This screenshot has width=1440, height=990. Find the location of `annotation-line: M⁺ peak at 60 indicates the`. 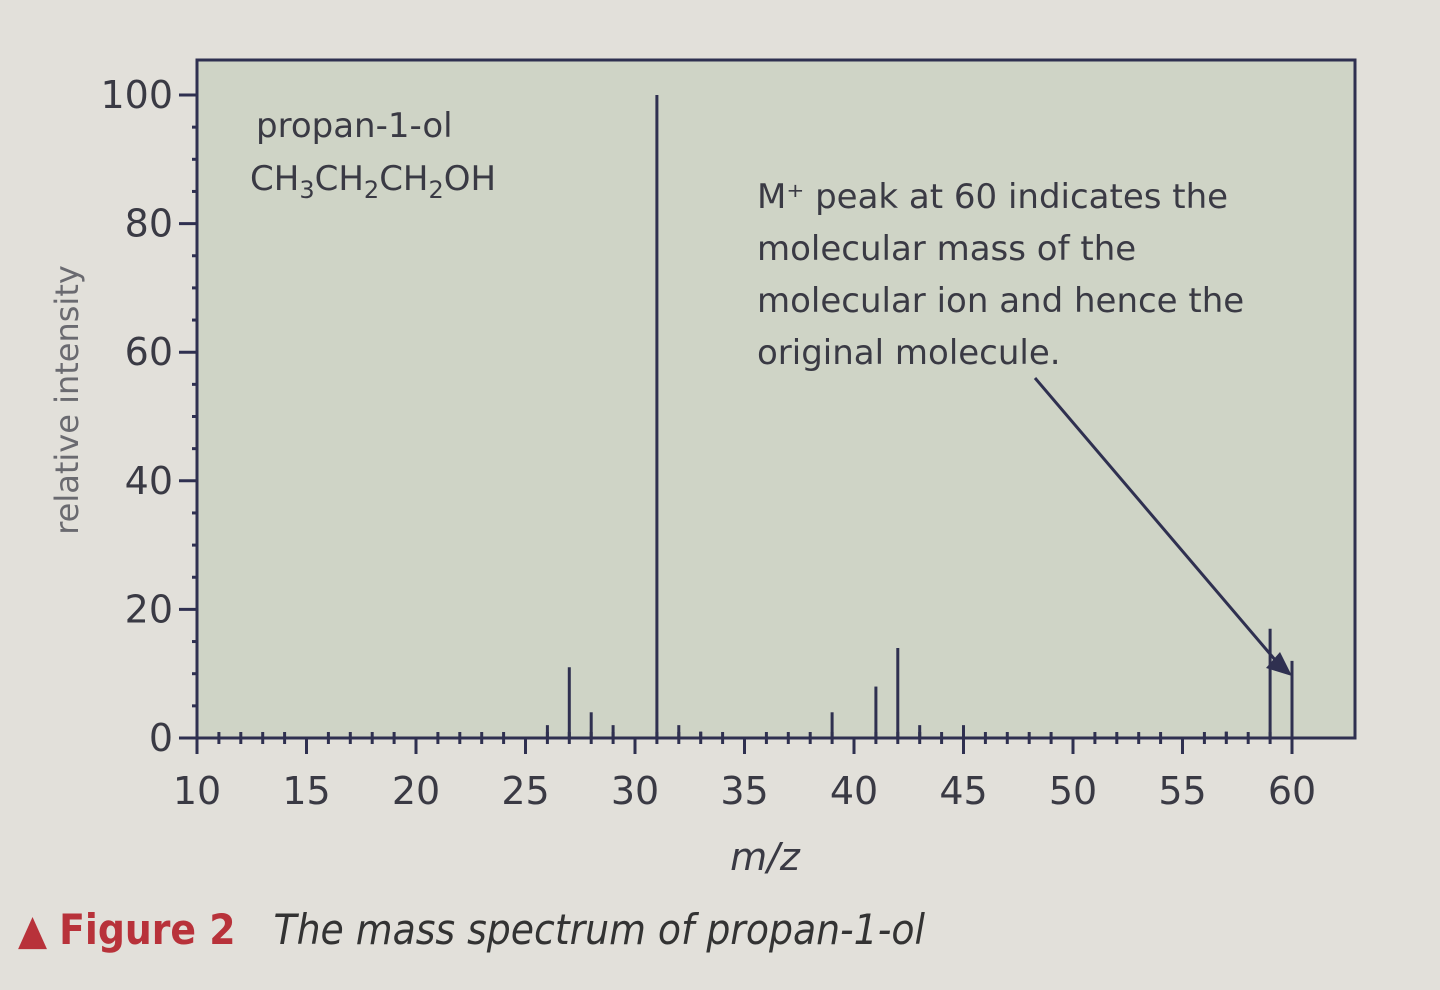

annotation-line: M⁺ peak at 60 indicates the is located at coordinates (992, 197).